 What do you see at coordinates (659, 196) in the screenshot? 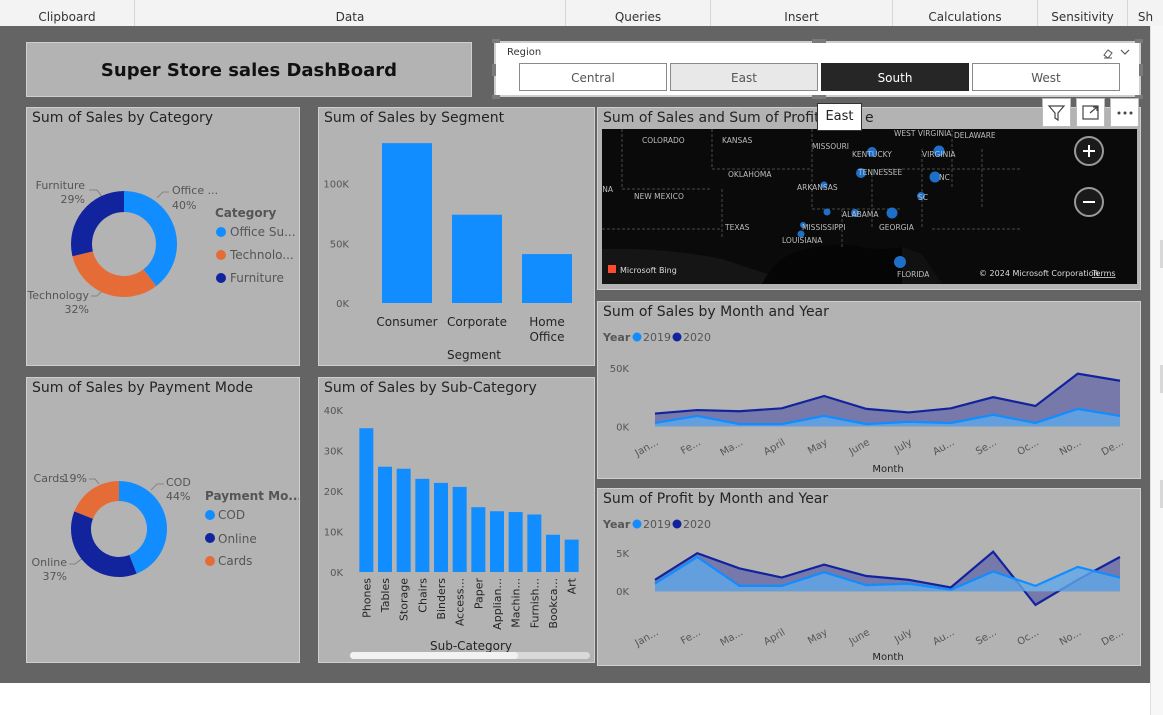
I see `map-state-label: NEW MEXICO` at bounding box center [659, 196].